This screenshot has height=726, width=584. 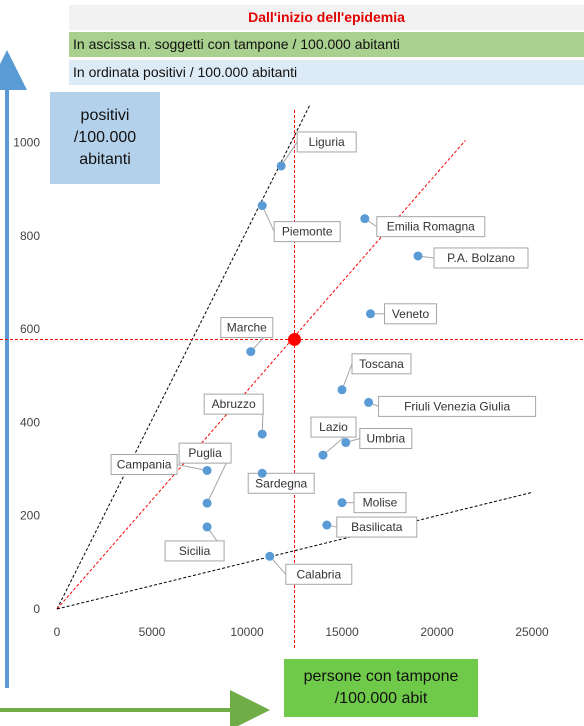 I want to click on x-tick-label: 0, so click(x=57, y=632).